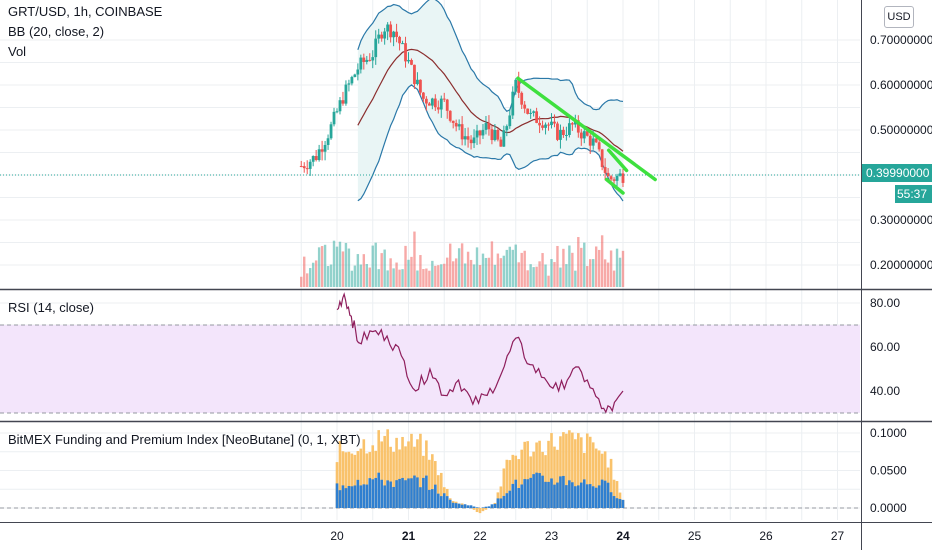  I want to click on legend-volume: Vol, so click(17, 51).